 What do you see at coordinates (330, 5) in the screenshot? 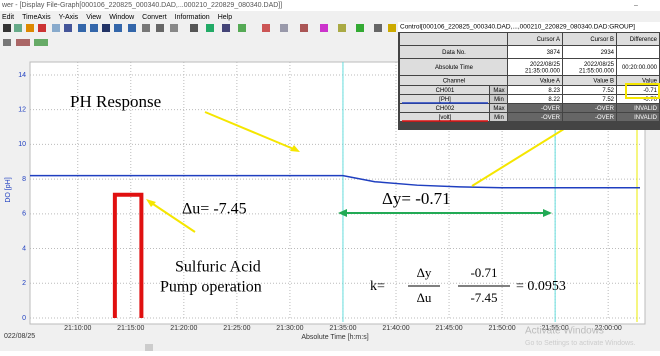
I see `title-bar` at bounding box center [330, 5].